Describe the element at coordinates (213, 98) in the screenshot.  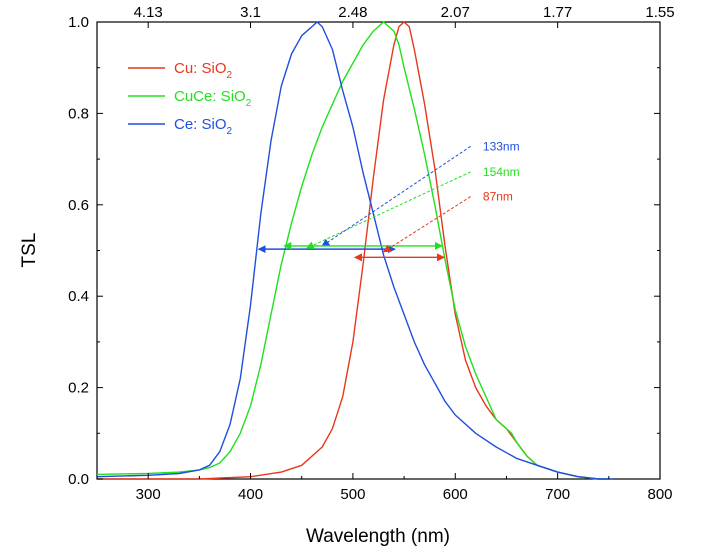
I see `legend-label-1: CuCe: SiO2` at that location.